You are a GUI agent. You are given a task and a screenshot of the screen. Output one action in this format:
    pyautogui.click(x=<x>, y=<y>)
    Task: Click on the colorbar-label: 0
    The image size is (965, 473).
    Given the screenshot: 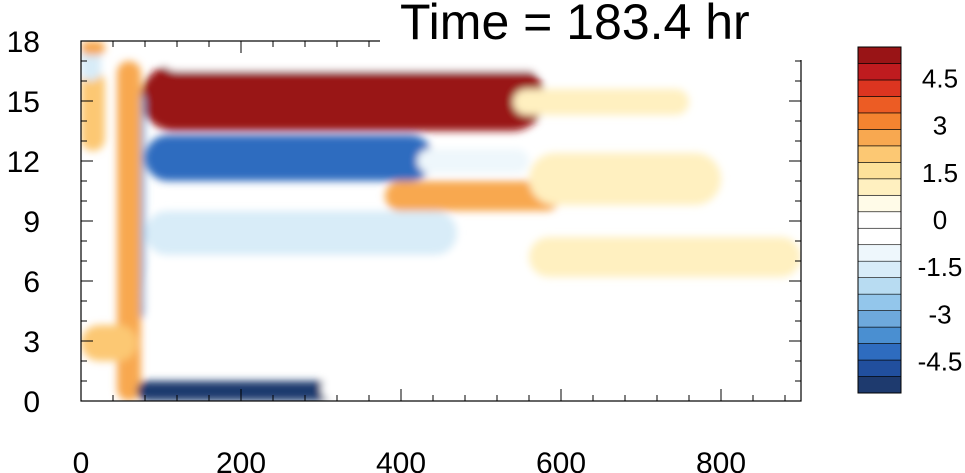 What is the action you would take?
    pyautogui.click(x=940, y=220)
    